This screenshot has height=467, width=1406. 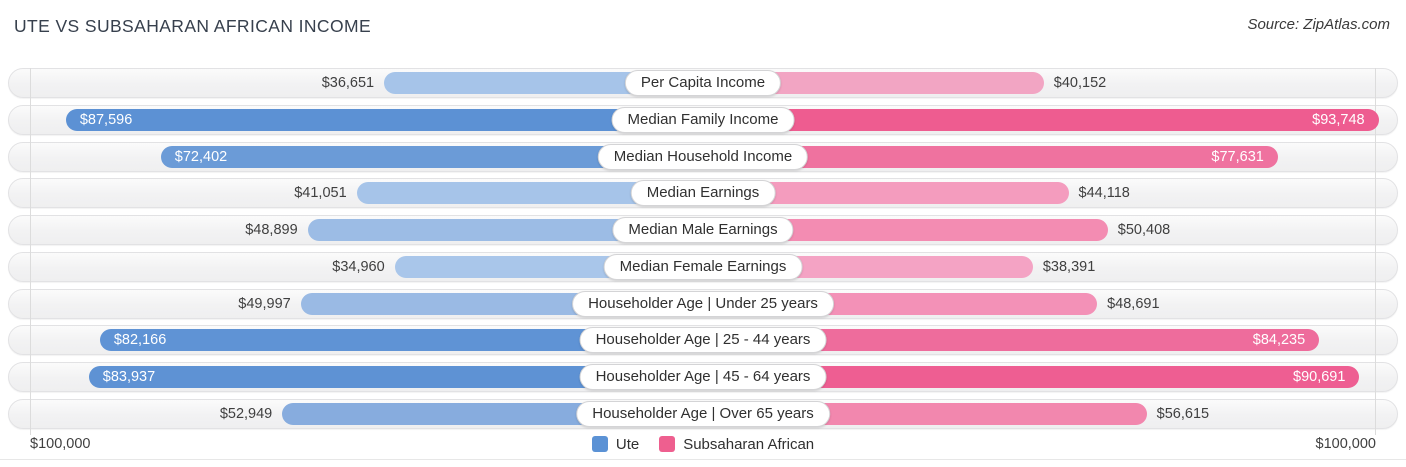 What do you see at coordinates (703, 459) in the screenshot?
I see `bottom-axis-line` at bounding box center [703, 459].